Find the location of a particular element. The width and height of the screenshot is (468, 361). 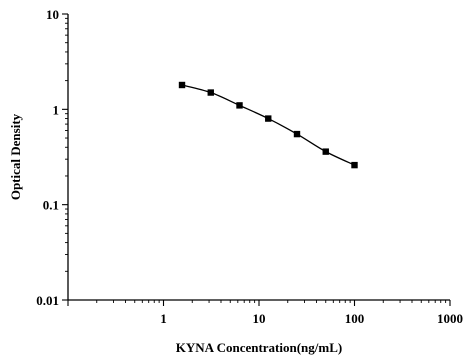

y-tick-label: 1 is located at coordinates (56, 109).